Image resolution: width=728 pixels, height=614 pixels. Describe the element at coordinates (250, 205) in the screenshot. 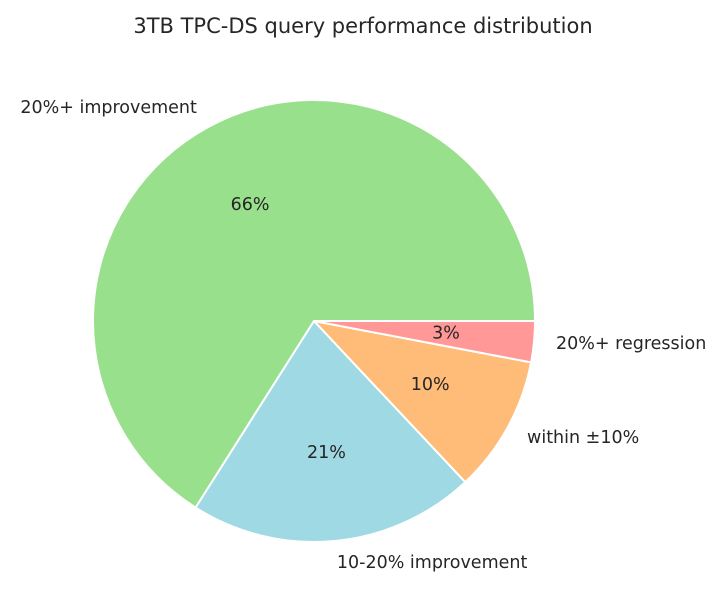

I see `percent-label-20-improvement: 66%` at that location.